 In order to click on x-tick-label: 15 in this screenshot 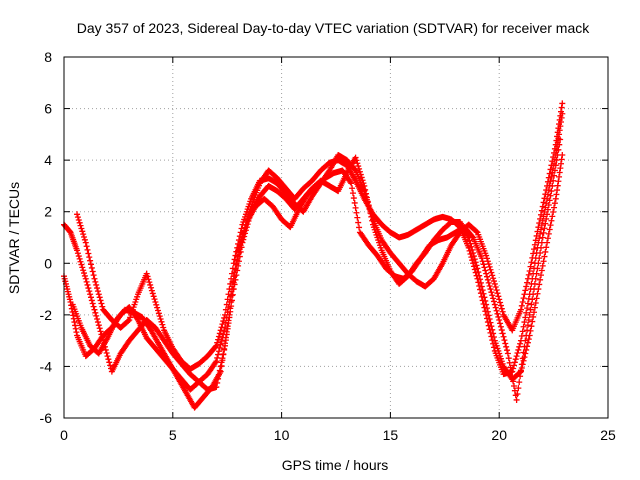, I will do `click(391, 435)`.